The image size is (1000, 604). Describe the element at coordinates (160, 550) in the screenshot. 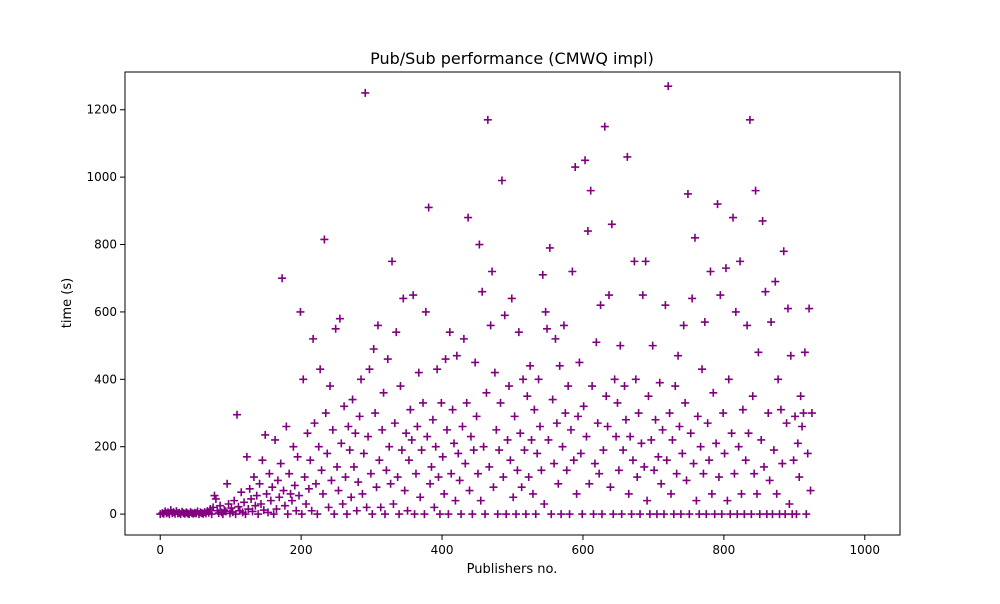

I see `x-tick-label: 0` at that location.